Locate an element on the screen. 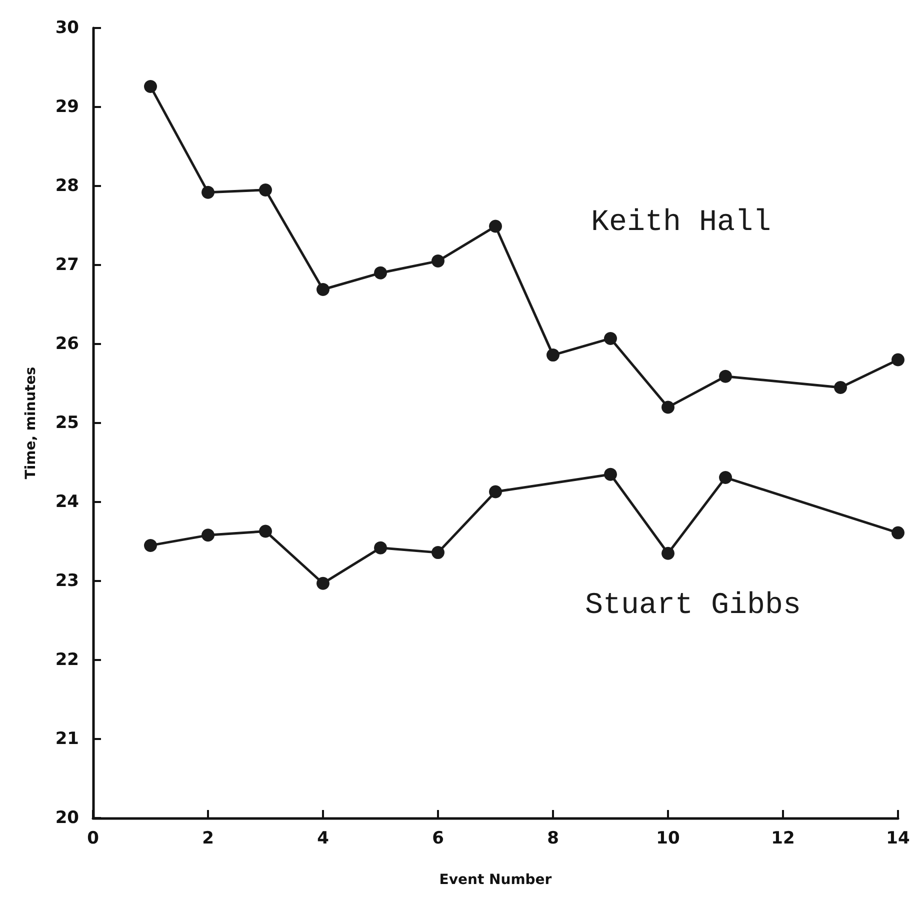  x-tick-label: 0 is located at coordinates (93, 838).